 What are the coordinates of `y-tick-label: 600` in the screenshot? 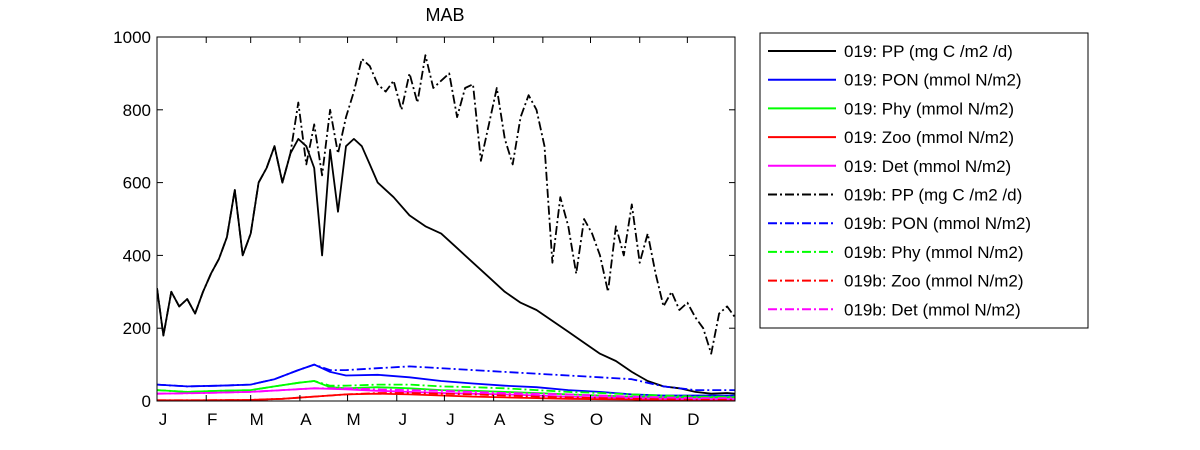 It's located at (137, 183).